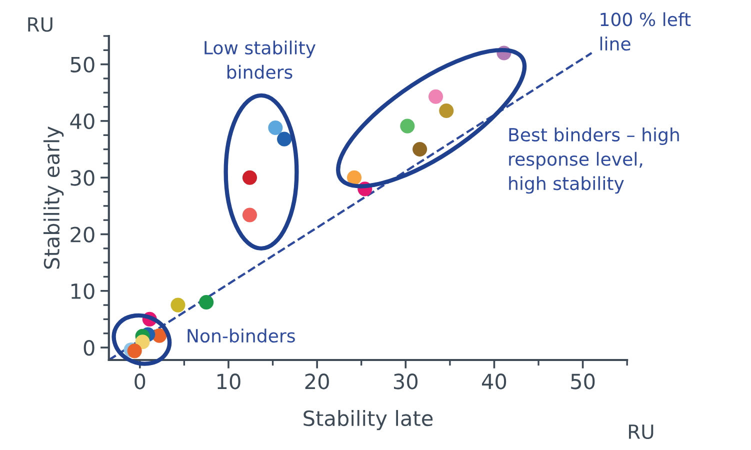  What do you see at coordinates (368, 420) in the screenshot?
I see `x-axis-title: Stability late` at bounding box center [368, 420].